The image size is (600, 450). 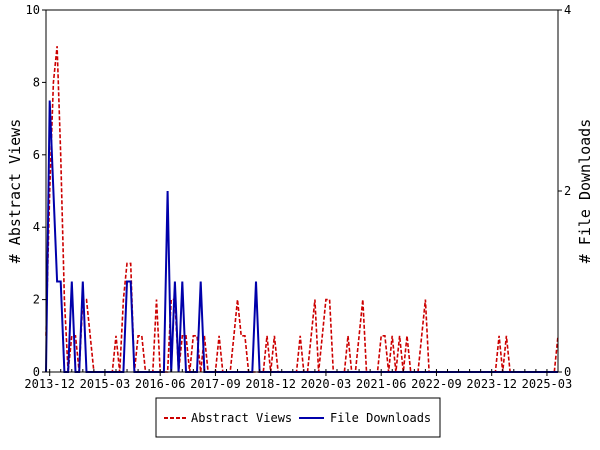 What do you see at coordinates (491, 384) in the screenshot?
I see `x-tick-label: 2023-12` at bounding box center [491, 384].